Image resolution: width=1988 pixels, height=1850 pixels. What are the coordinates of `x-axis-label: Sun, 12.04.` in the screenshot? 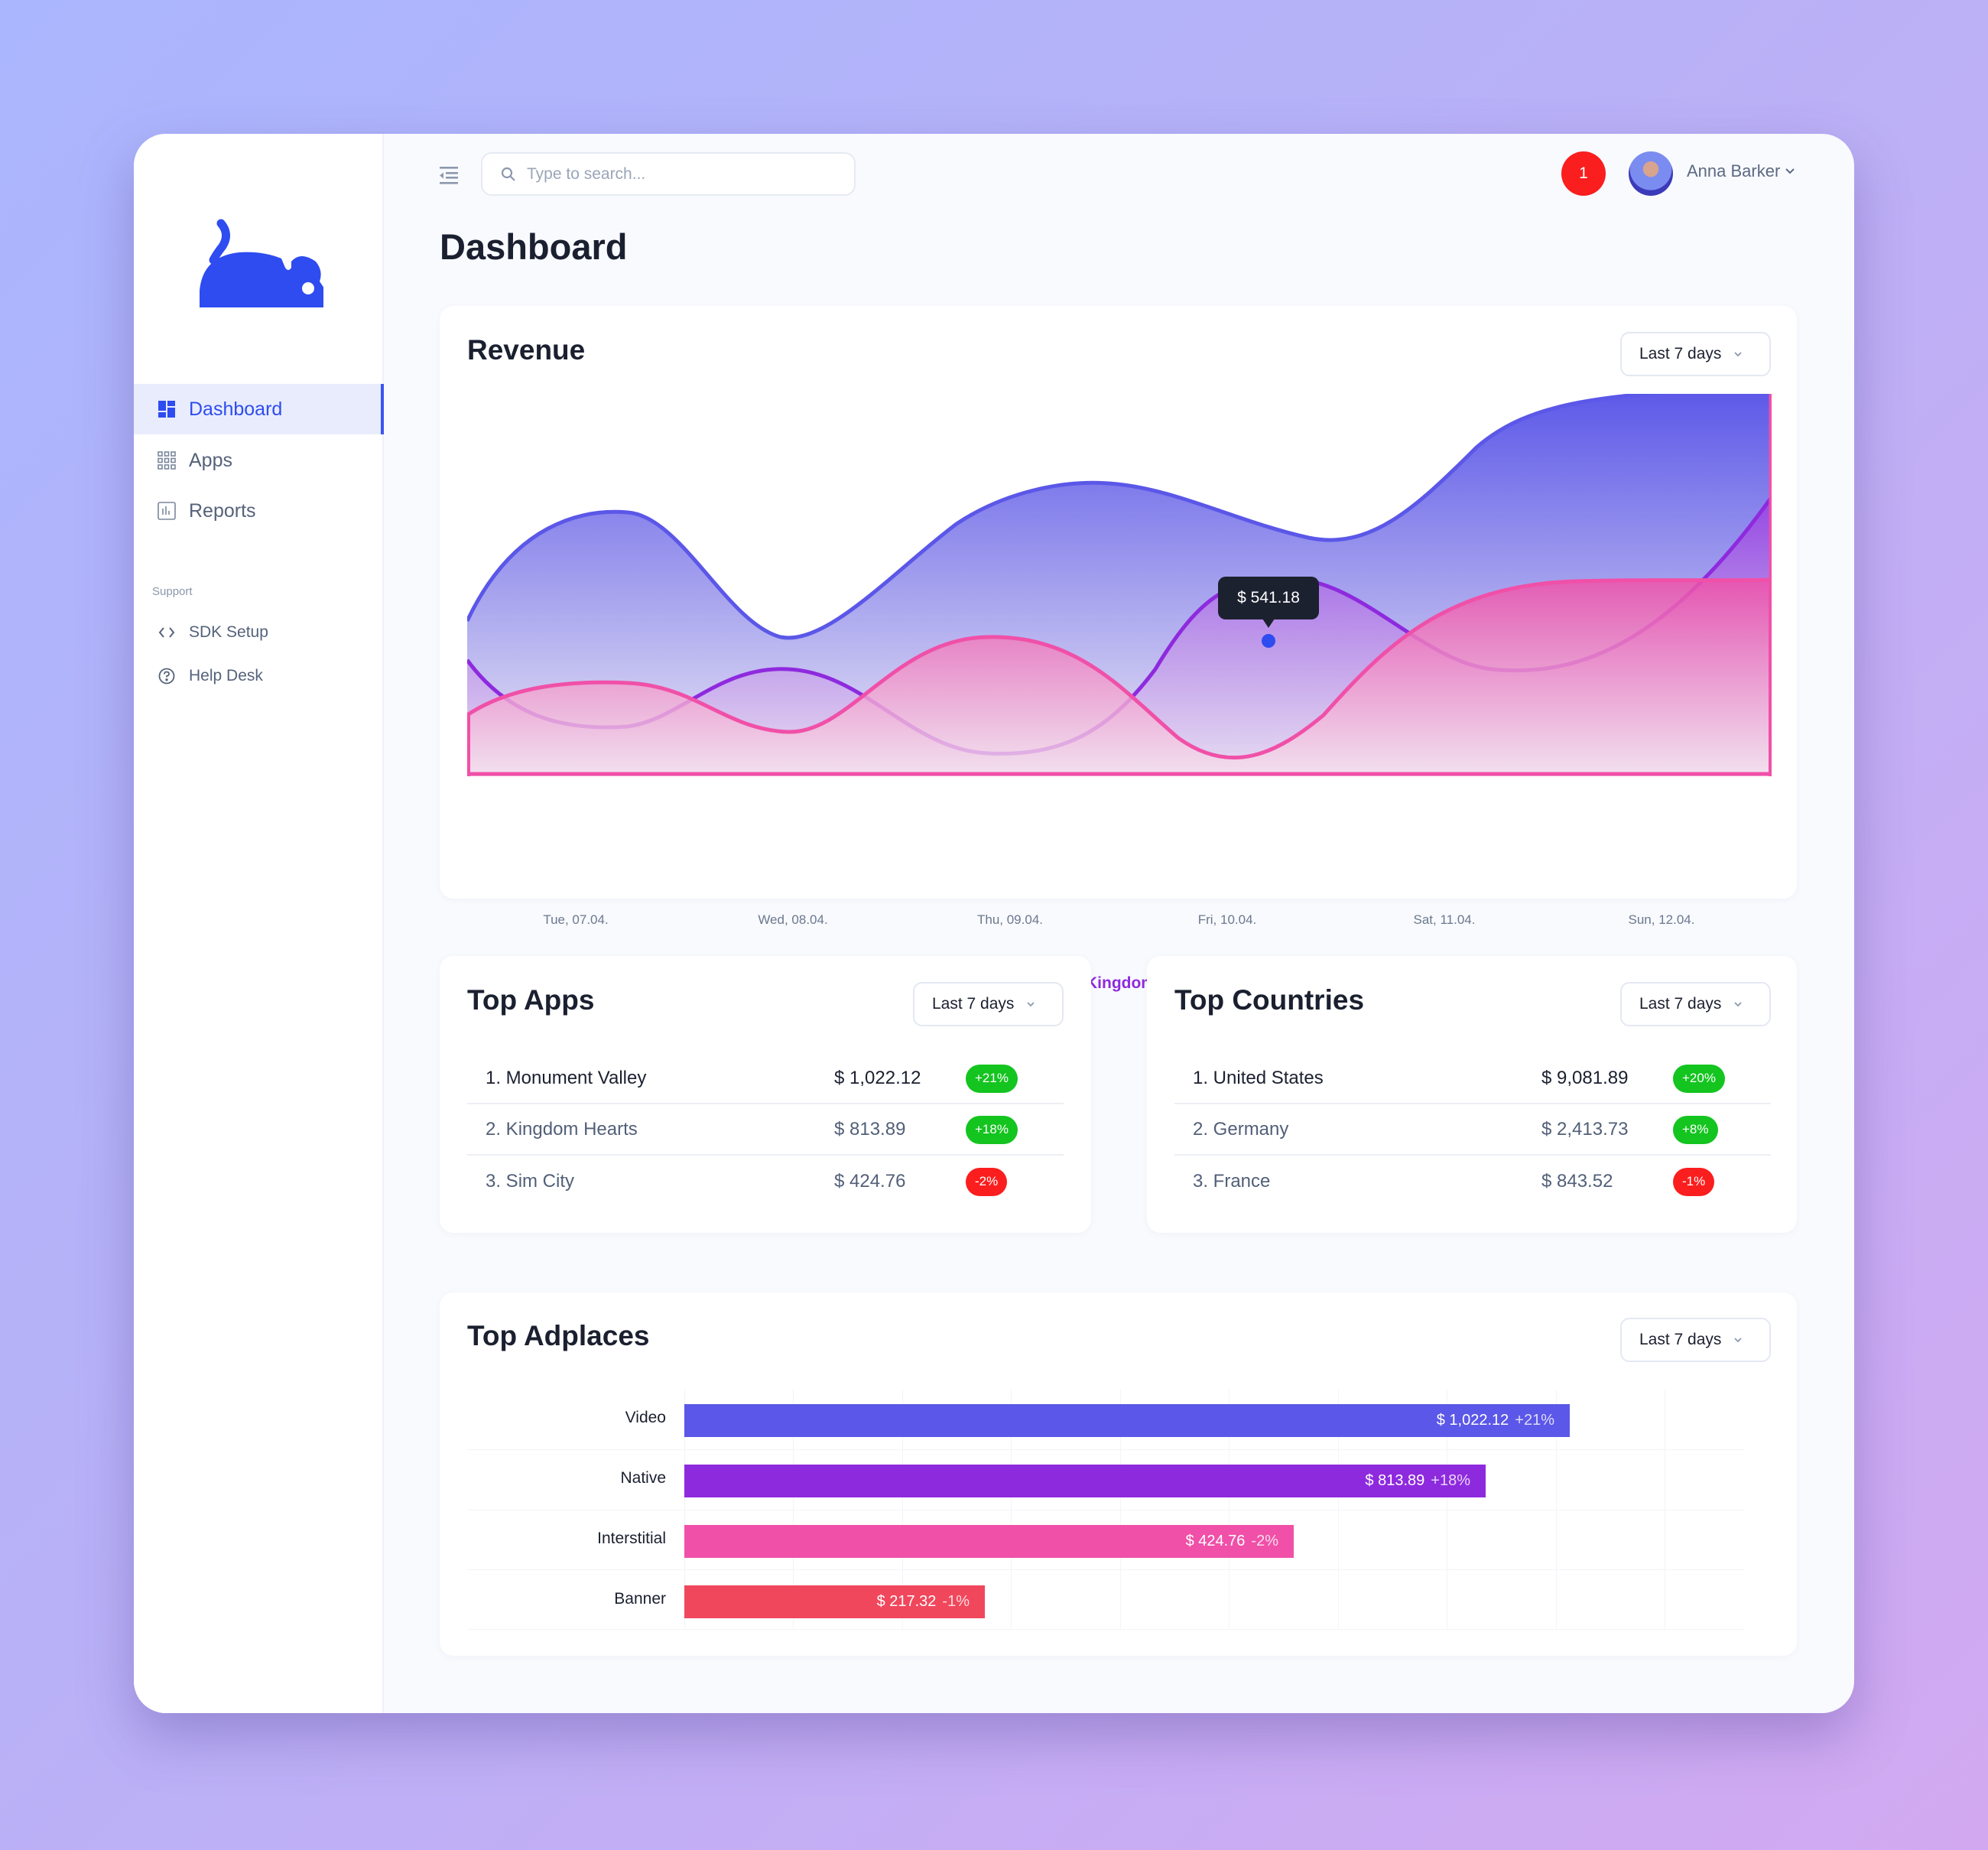 It's located at (1661, 919).